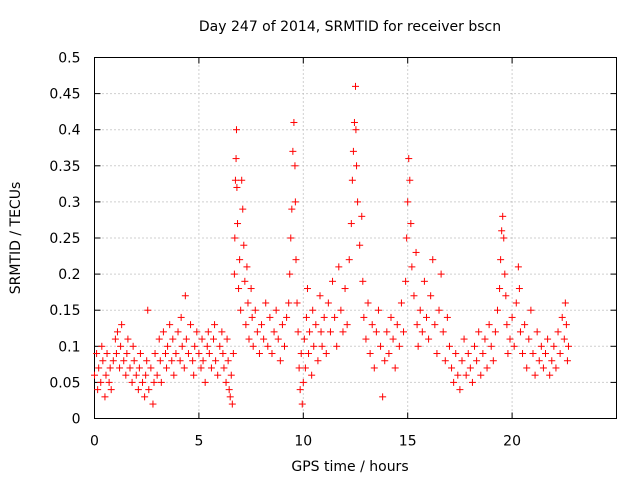 The width and height of the screenshot is (640, 480). What do you see at coordinates (64, 239) in the screenshot?
I see `y-tick-label: 0.25` at bounding box center [64, 239].